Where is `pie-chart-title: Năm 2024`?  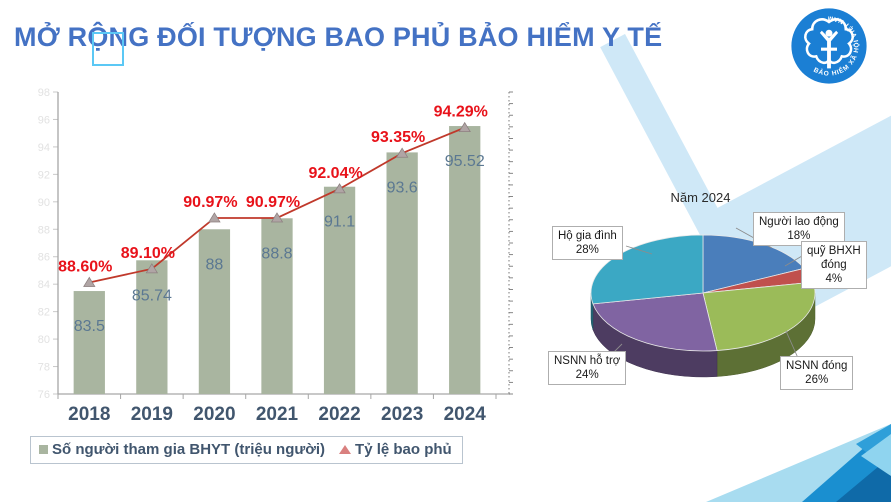 pie-chart-title: Năm 2024 is located at coordinates (700, 197).